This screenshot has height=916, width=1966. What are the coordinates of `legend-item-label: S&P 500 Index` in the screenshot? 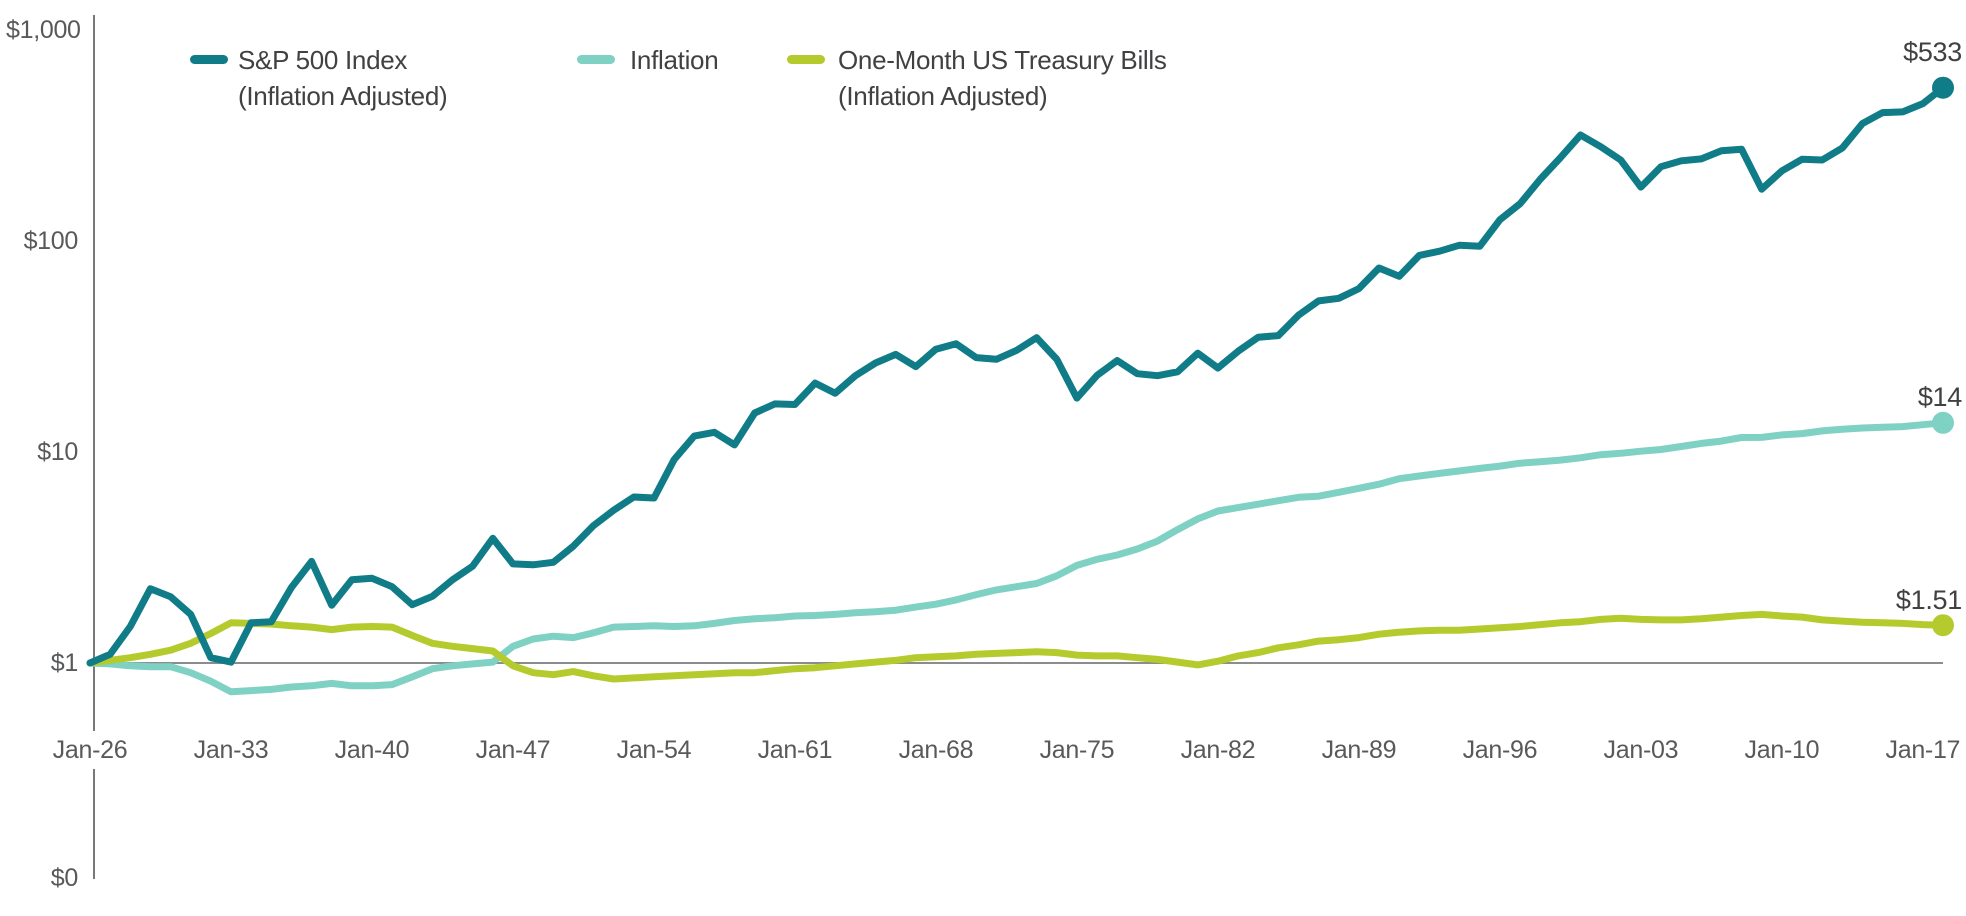 It's located at (323, 60).